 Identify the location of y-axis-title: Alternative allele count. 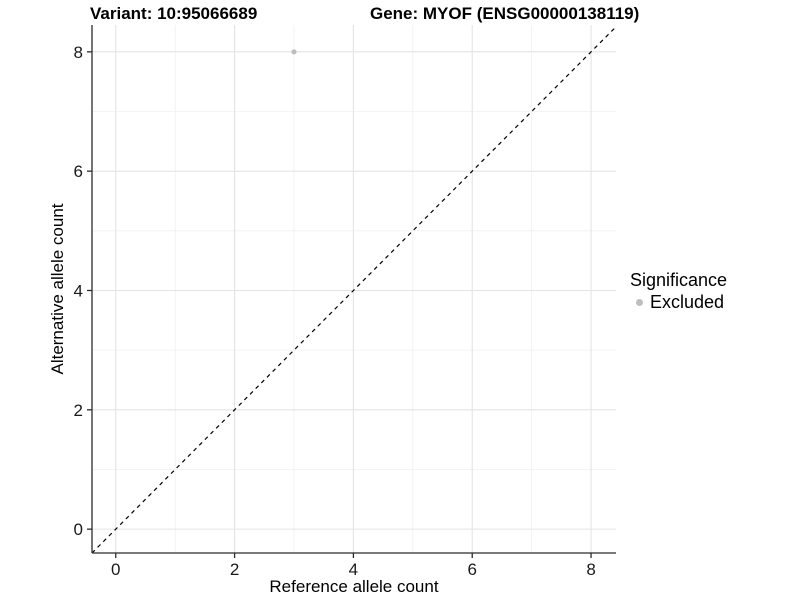
(57, 289).